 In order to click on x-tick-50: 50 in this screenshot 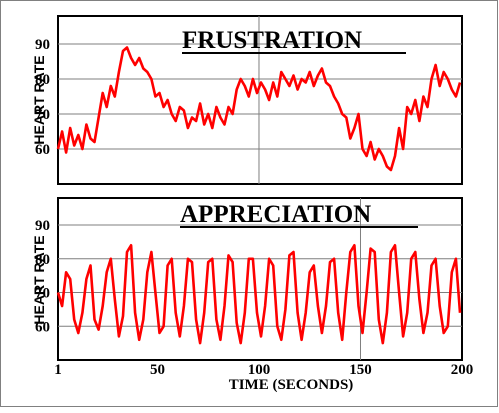, I will do `click(157, 370)`.